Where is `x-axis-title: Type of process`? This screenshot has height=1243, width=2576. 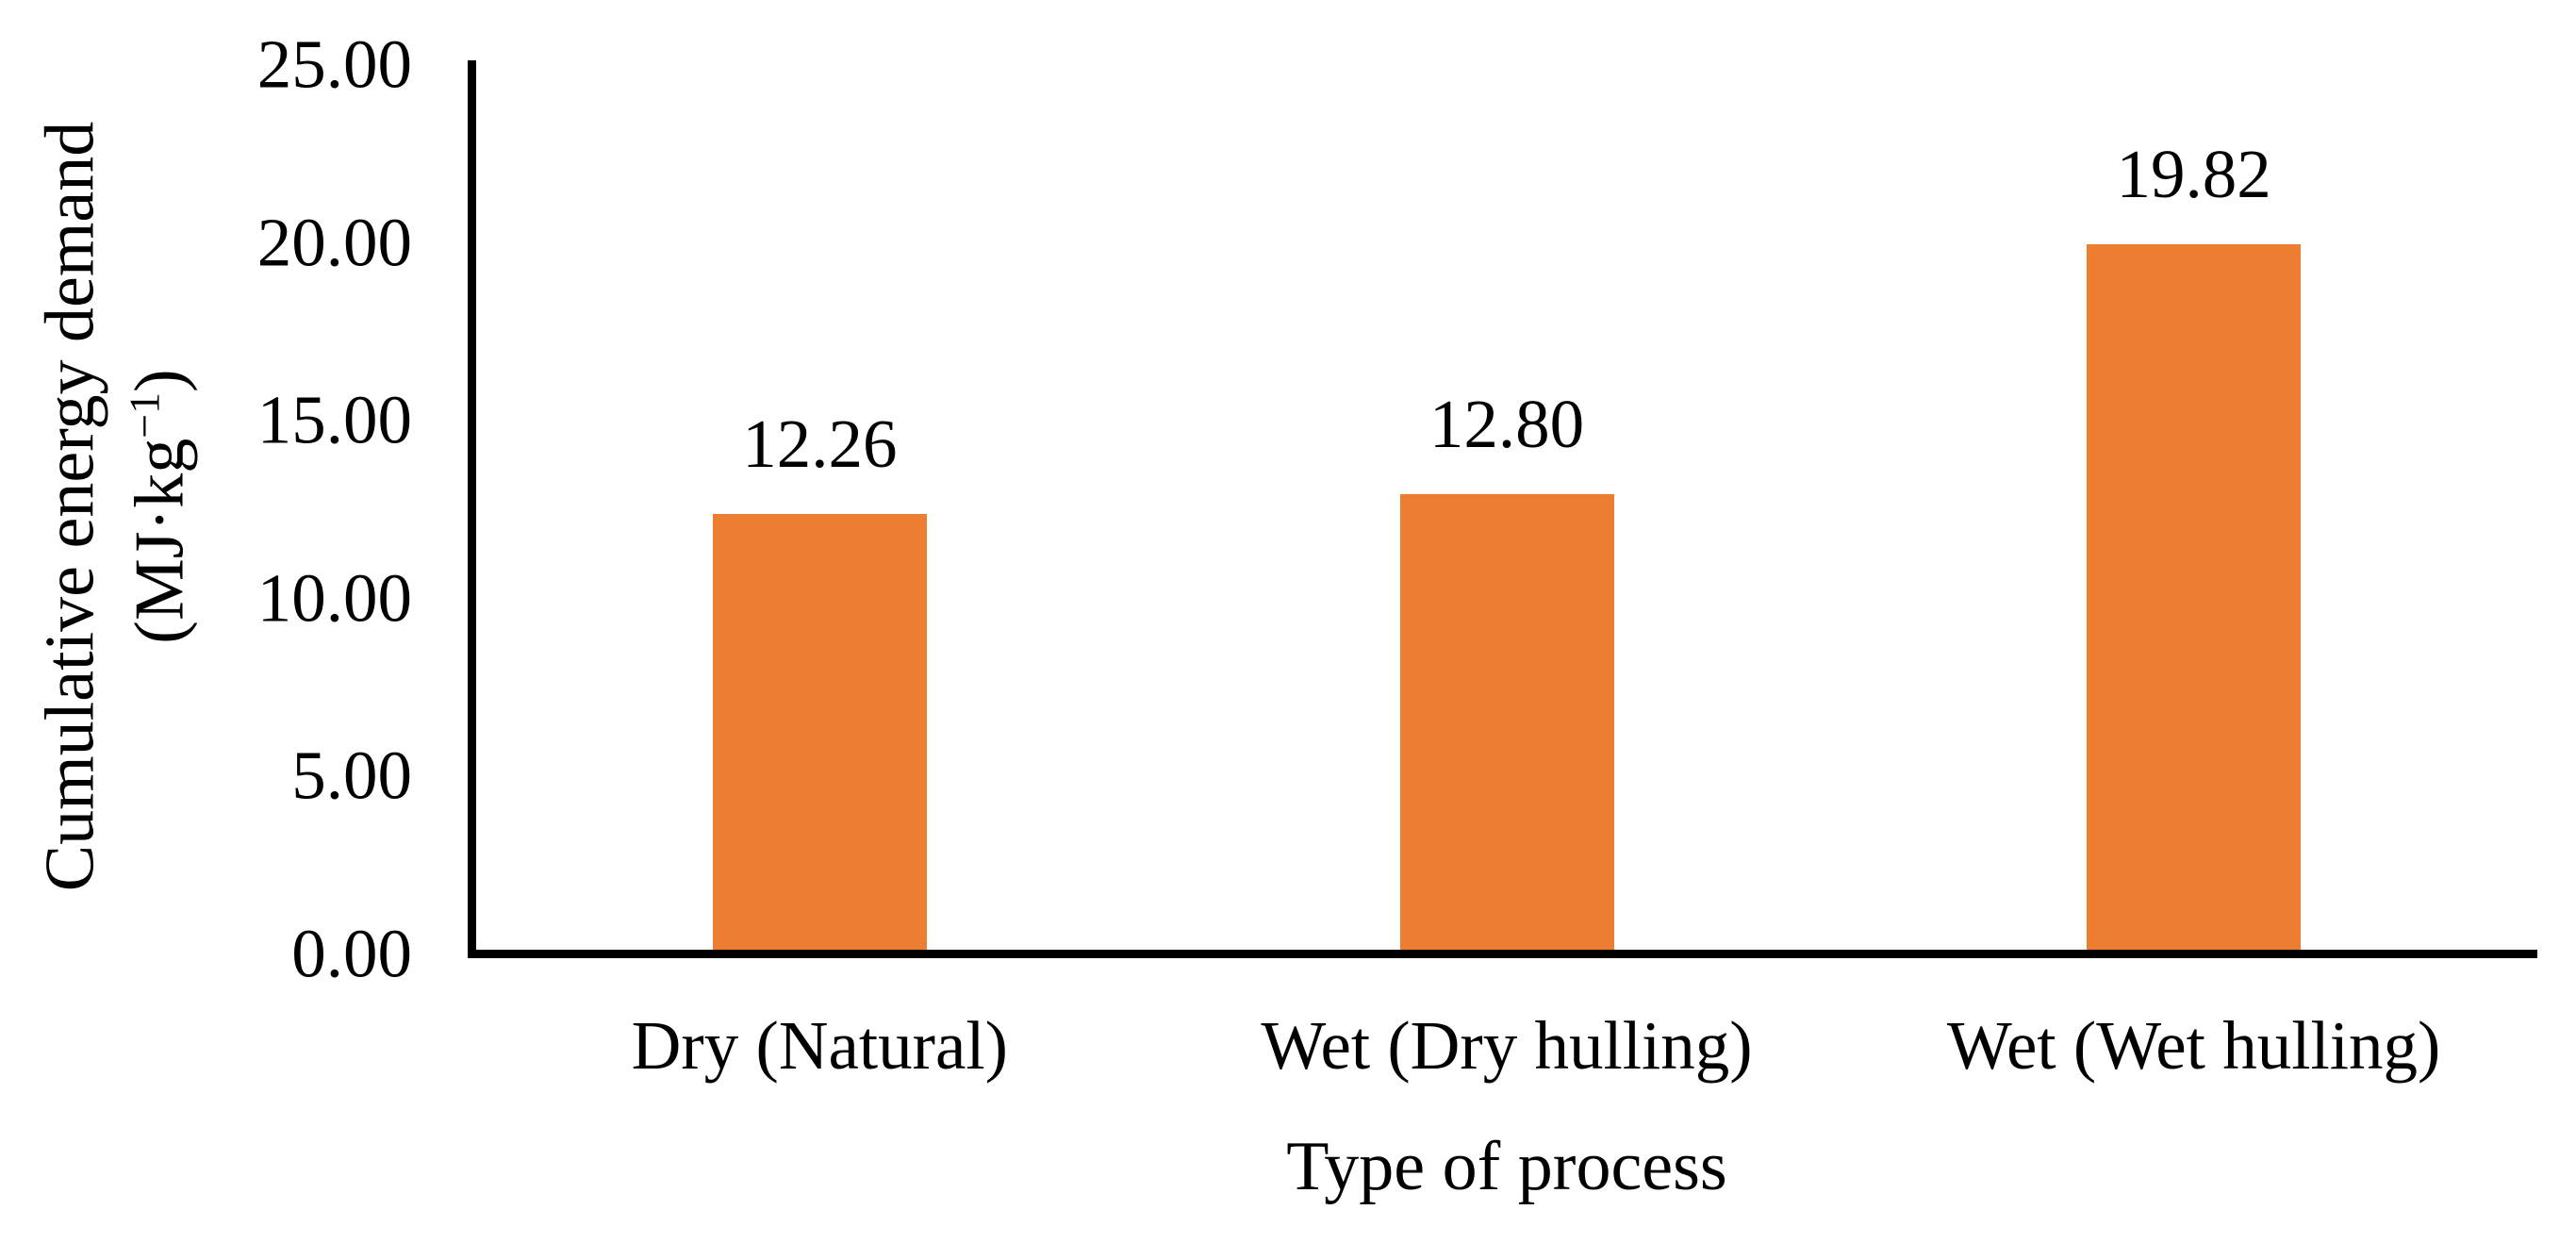
x-axis-title: Type of process is located at coordinates (1506, 1166).